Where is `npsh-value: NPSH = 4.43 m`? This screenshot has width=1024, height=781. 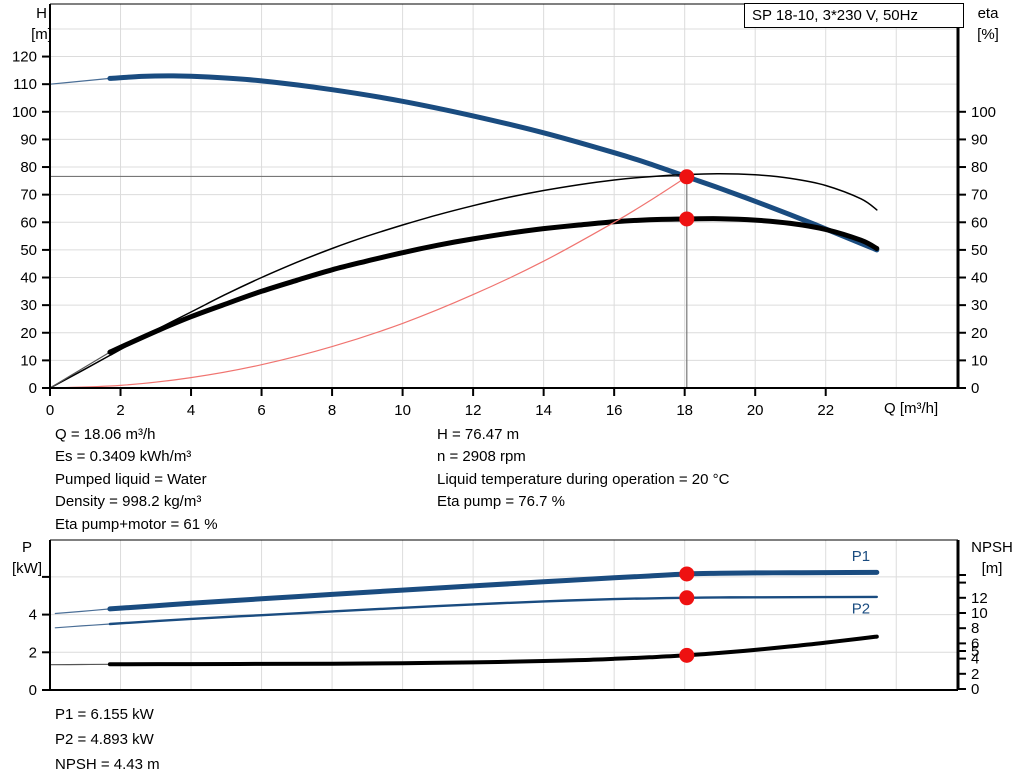 npsh-value: NPSH = 4.43 m is located at coordinates (107, 764).